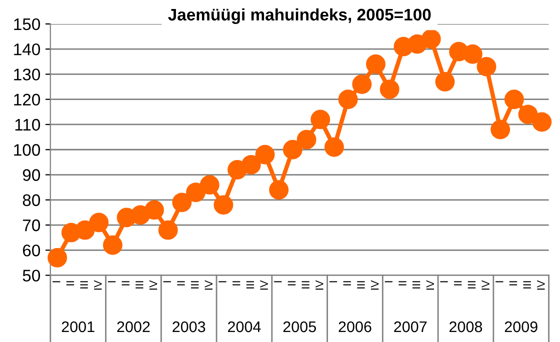 The width and height of the screenshot is (560, 342). I want to click on text: 2008, so click(466, 326).